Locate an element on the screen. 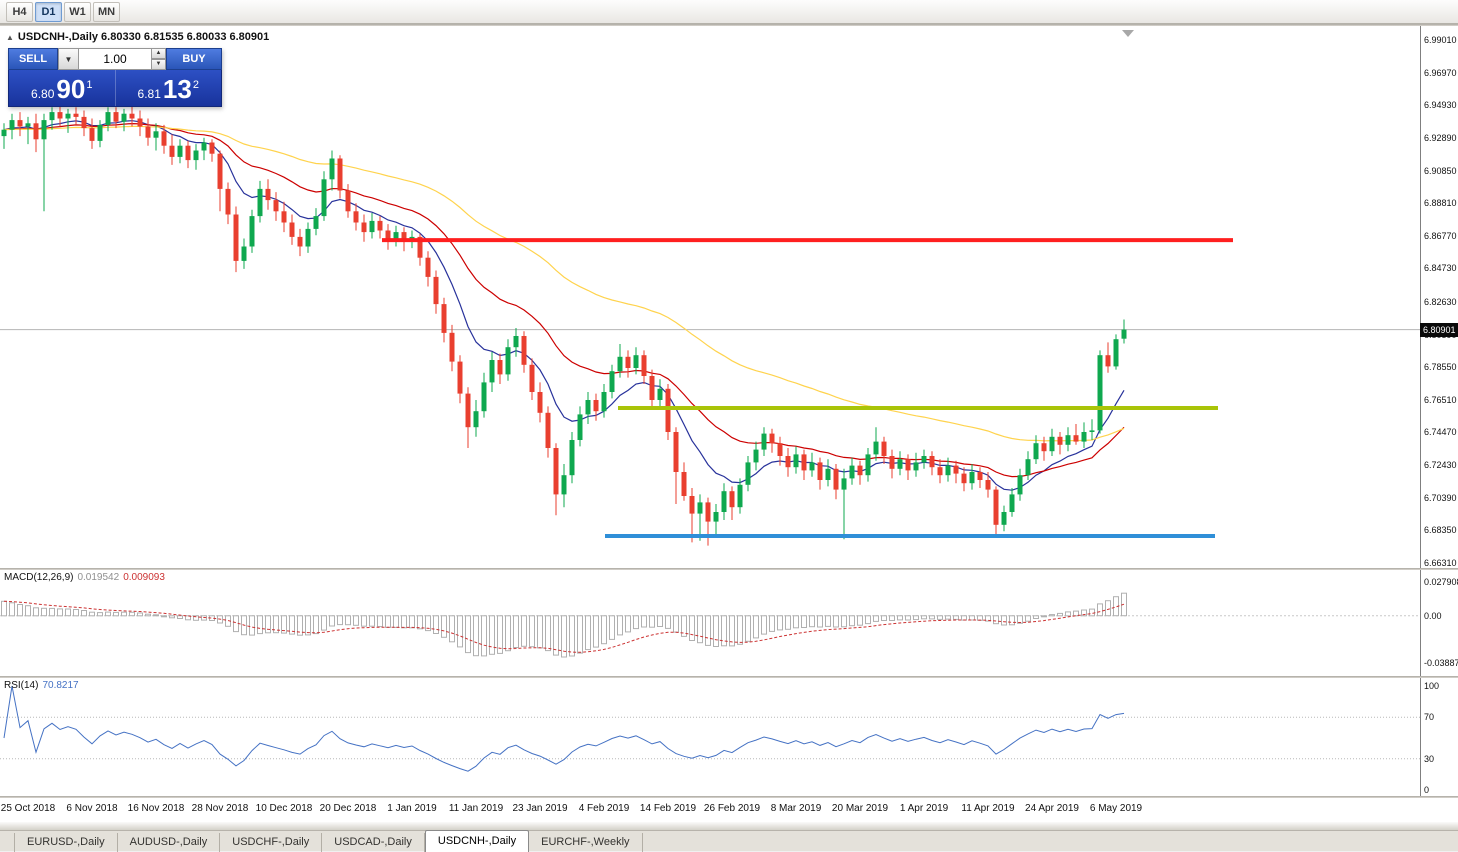 The height and width of the screenshot is (852, 1458). rsi-panel: RSI(14) 70.8217 100 70 30 0 is located at coordinates (729, 737).